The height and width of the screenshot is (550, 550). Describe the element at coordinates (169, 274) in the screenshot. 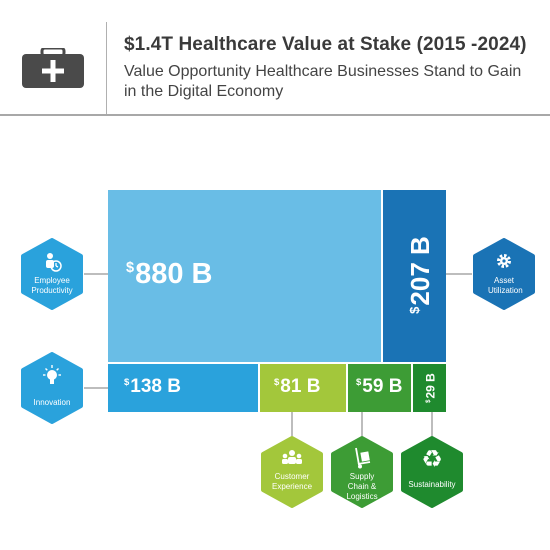

I see `value-label-employee-productivity: $880 B` at that location.